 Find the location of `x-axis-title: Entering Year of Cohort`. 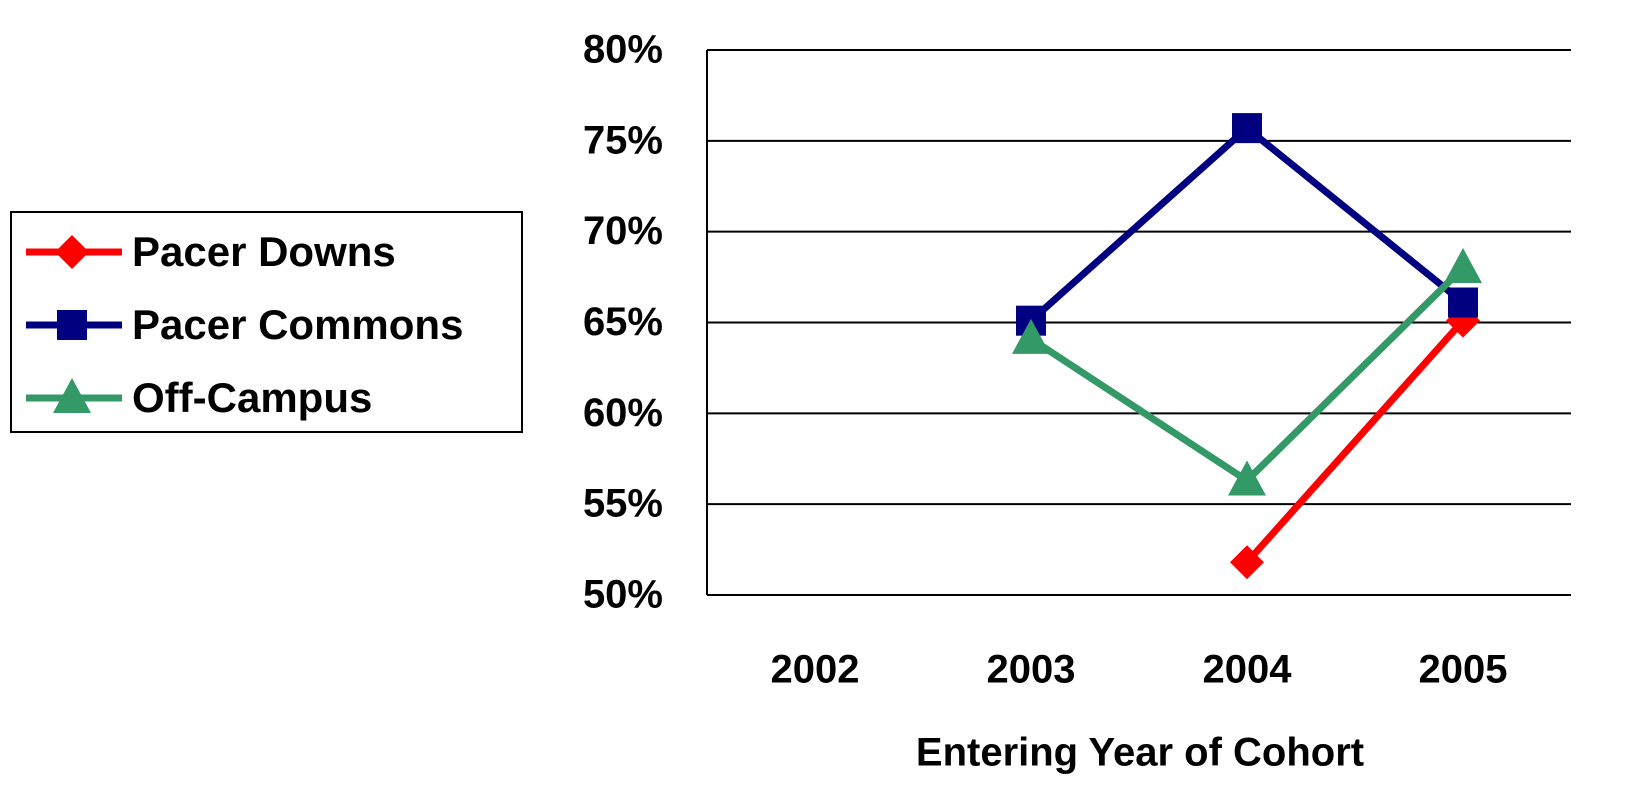

x-axis-title: Entering Year of Cohort is located at coordinates (1140, 753).